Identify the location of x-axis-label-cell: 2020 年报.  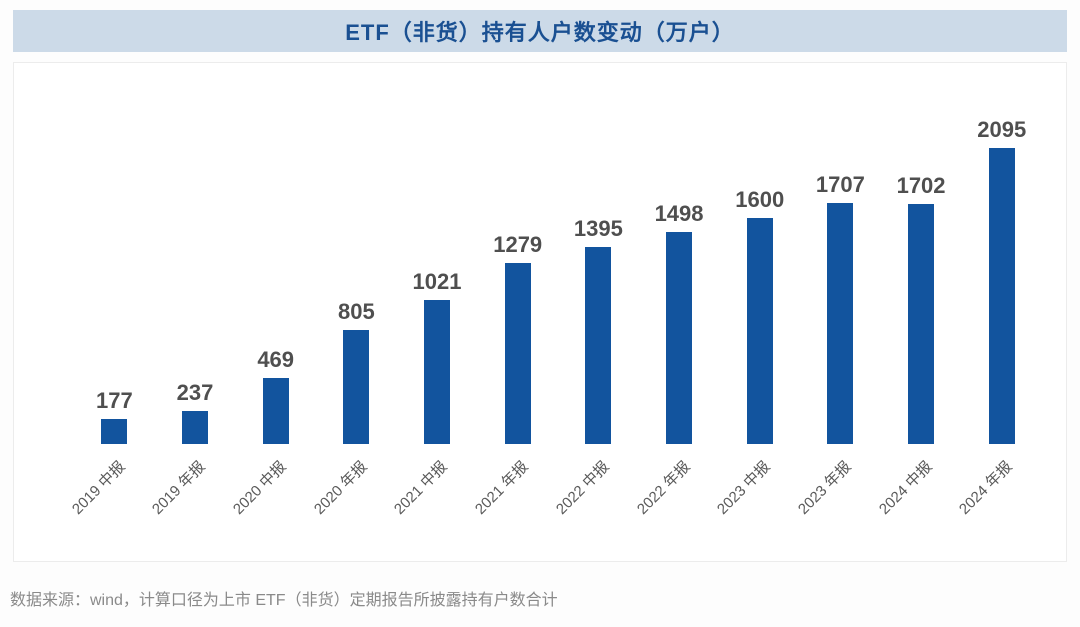
(354, 503).